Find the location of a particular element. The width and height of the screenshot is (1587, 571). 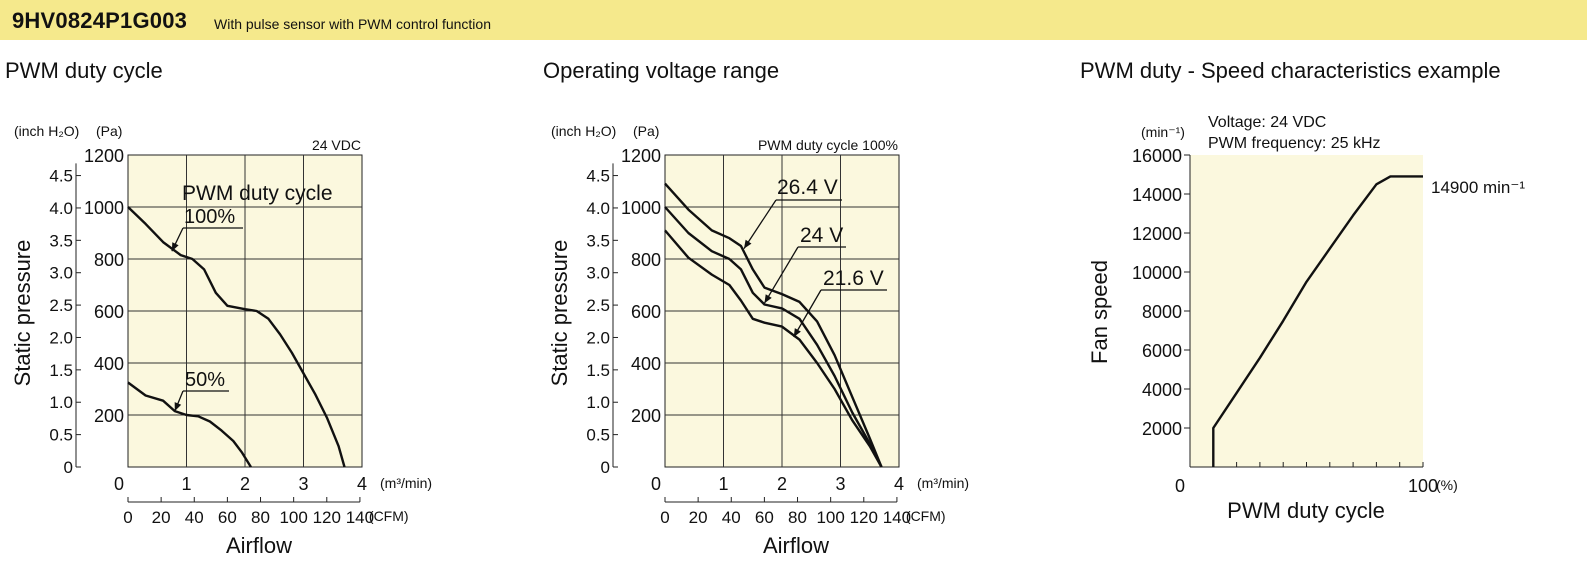

chart3-x-unit-label: (%) is located at coordinates (1447, 485).